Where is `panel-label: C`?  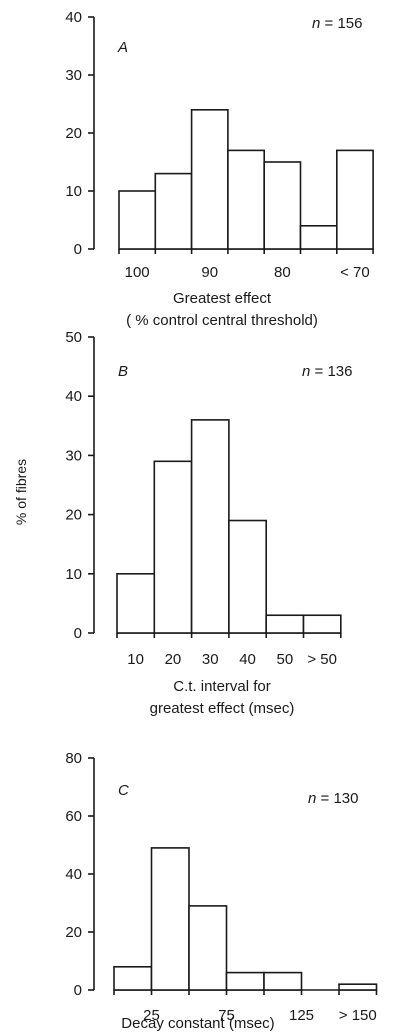 panel-label: C is located at coordinates (123, 790).